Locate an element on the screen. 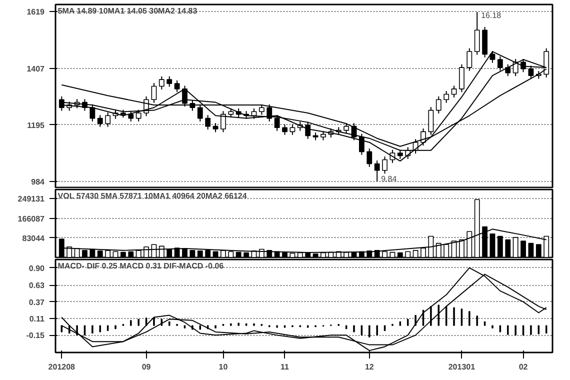  x-tick-label: 09 is located at coordinates (147, 367).